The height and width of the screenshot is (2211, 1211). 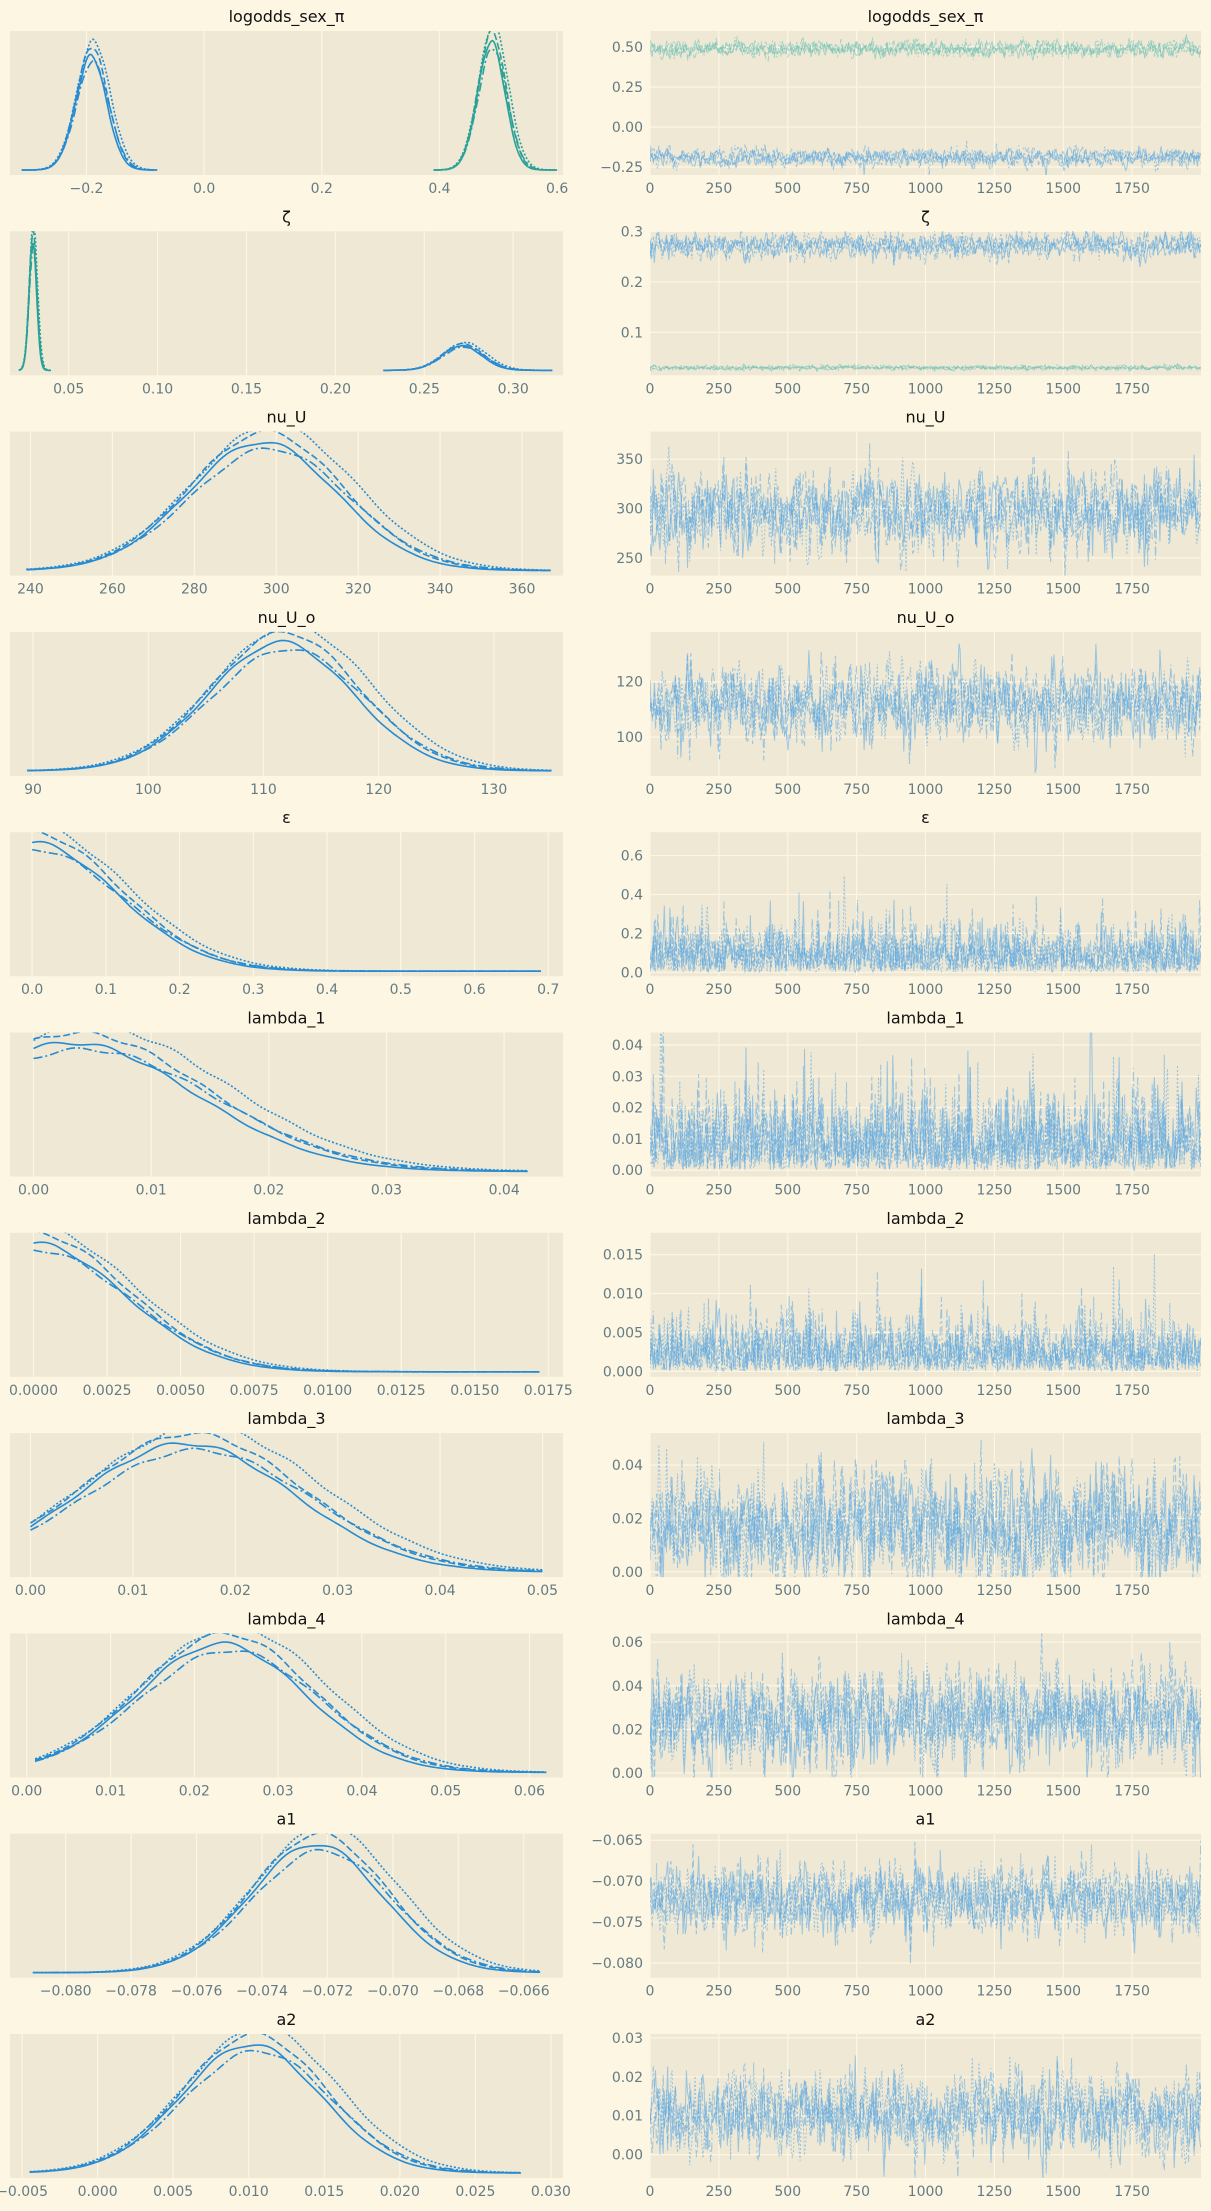 I want to click on x-tick-label: 0.1, so click(x=106, y=990).